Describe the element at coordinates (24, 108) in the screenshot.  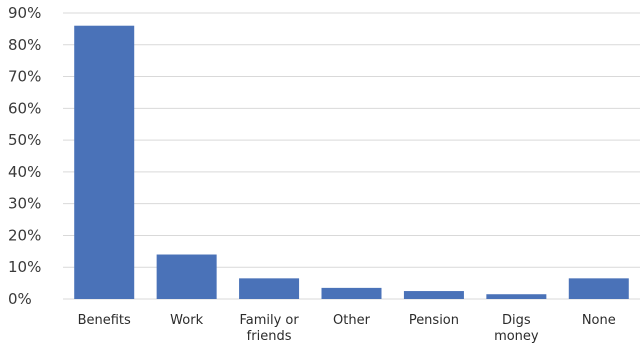
I see `y-tick-label: 60%` at that location.